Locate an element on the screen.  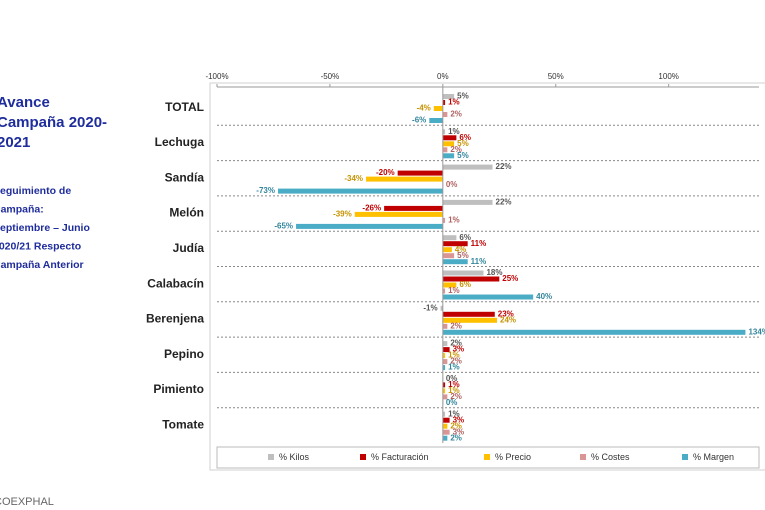
value-label: 25% is located at coordinates (510, 278).